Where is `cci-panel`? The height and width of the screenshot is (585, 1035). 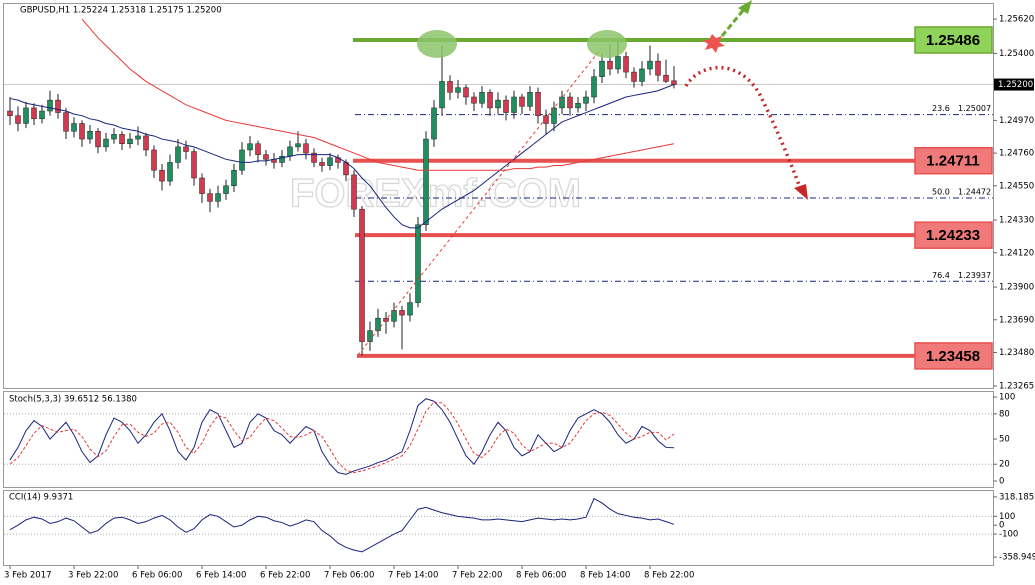 cci-panel is located at coordinates (498, 528).